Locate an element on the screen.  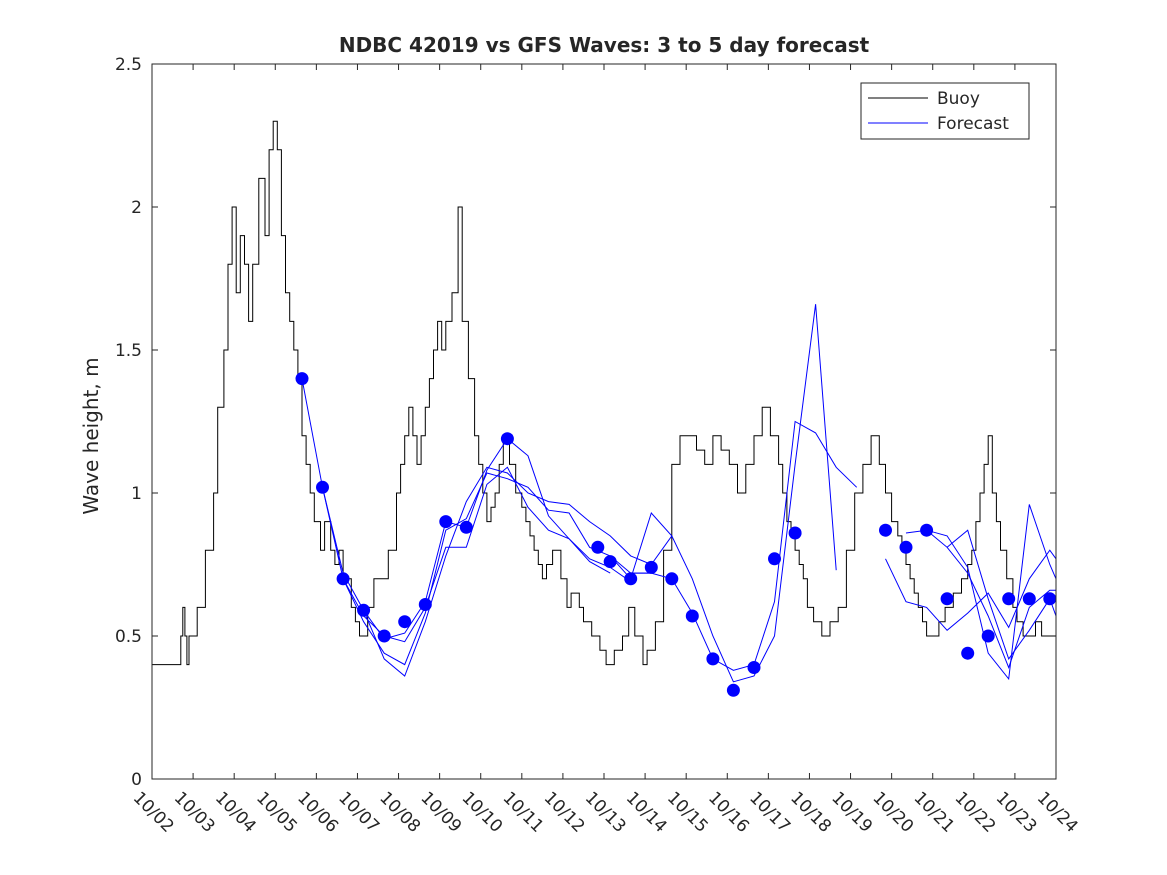
y-tick-labels: 0 0.5 1 1.5 2 2.5 is located at coordinates (128, 422).